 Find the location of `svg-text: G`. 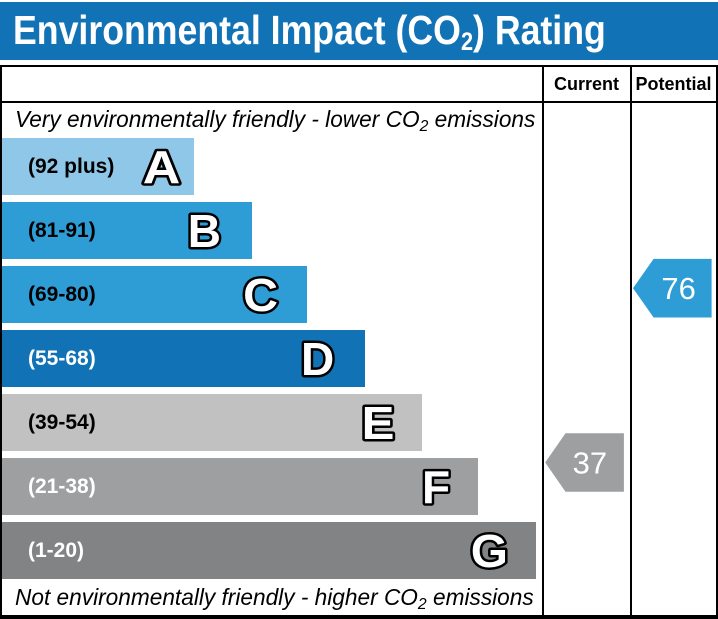

svg-text: G is located at coordinates (489, 551).